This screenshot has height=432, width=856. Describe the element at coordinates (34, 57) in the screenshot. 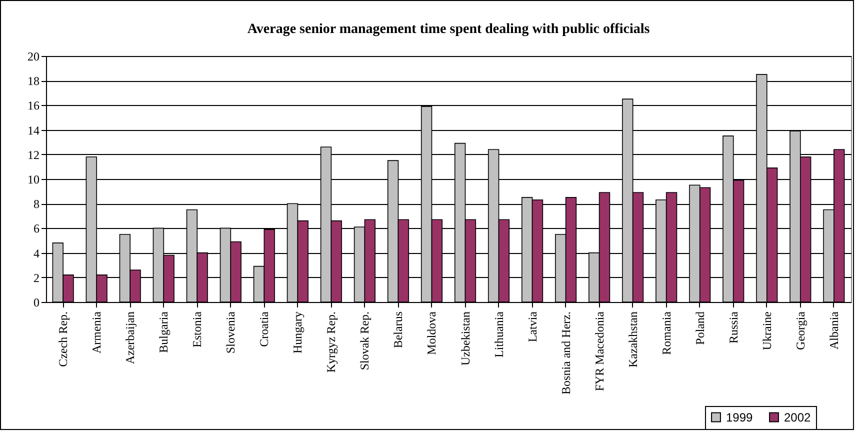

I see `y-tick-label: 20` at that location.